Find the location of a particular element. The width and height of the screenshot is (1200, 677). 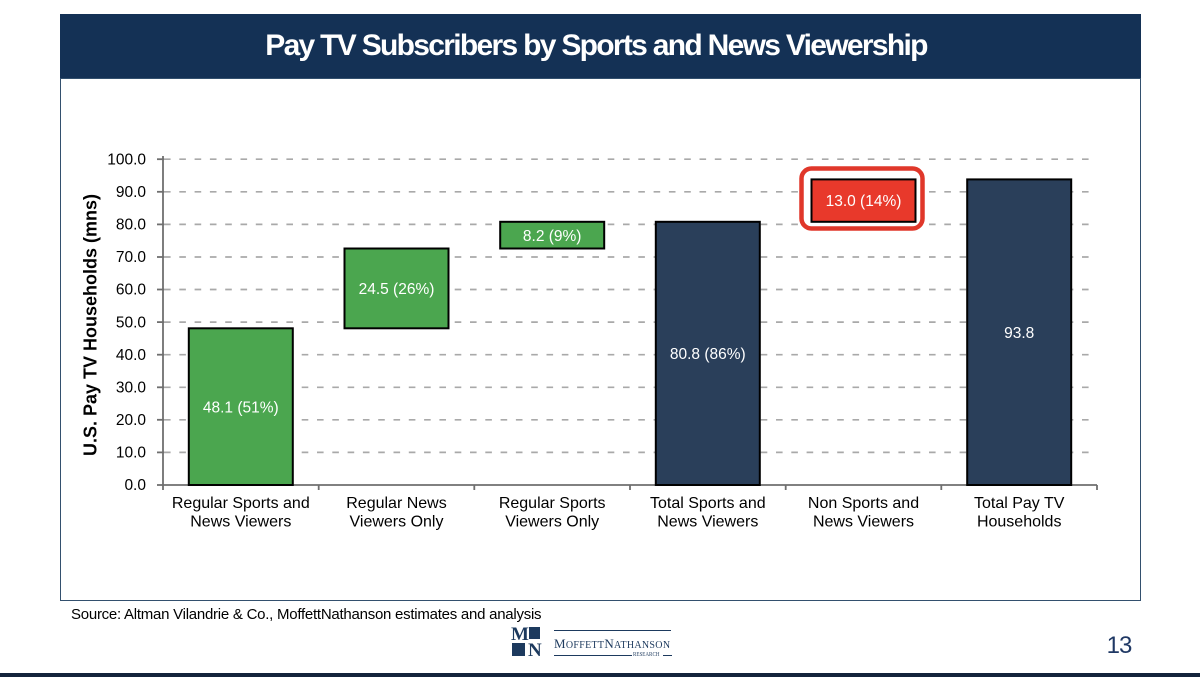

svg-text: 13.0 (14%) is located at coordinates (864, 201).